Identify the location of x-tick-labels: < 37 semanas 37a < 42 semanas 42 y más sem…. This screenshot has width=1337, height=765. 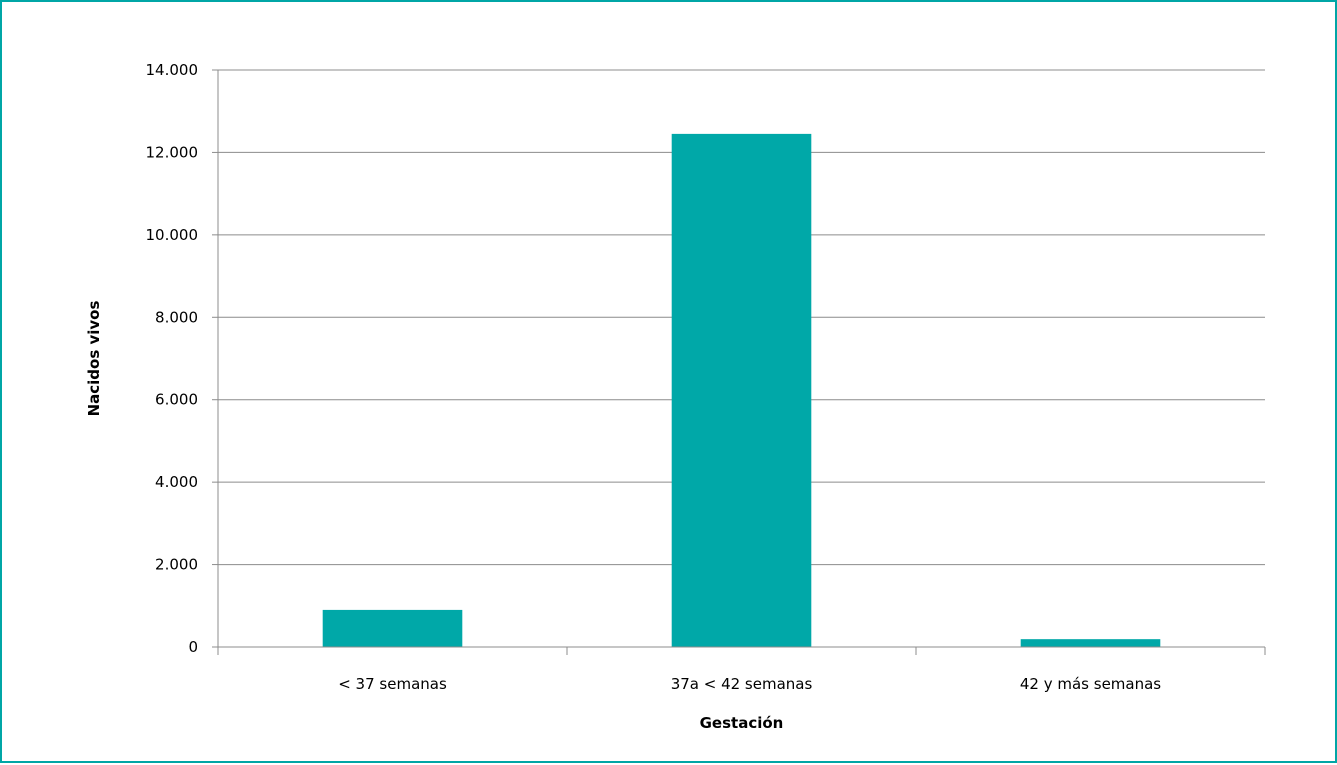
(749, 684).